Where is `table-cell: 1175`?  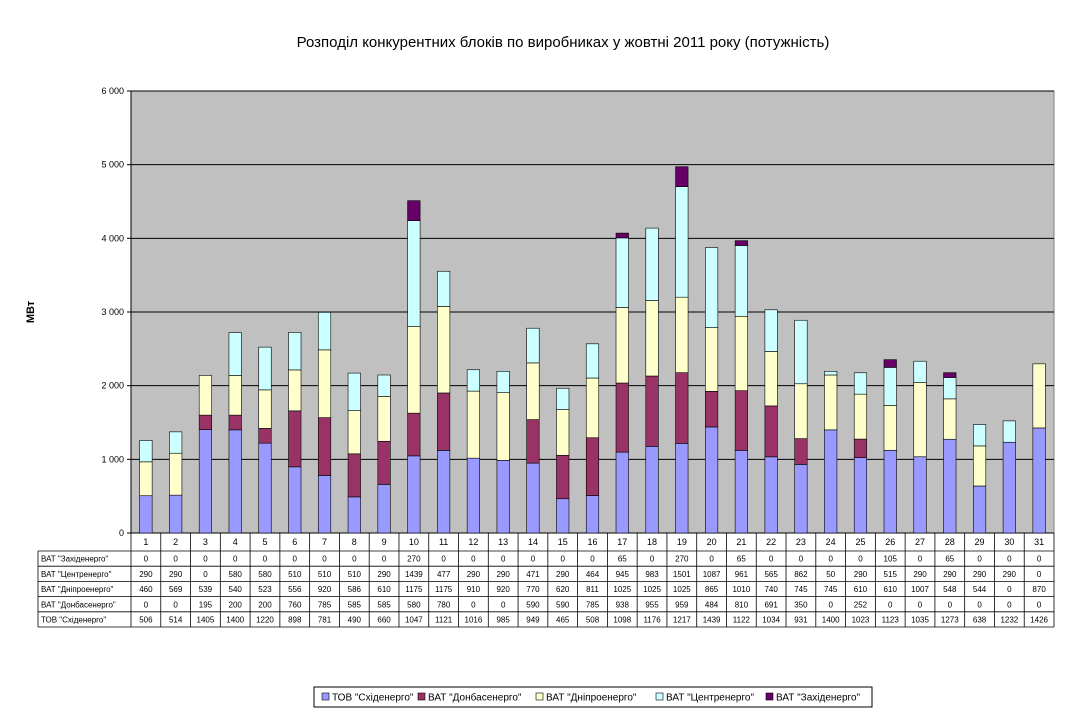
table-cell: 1175 is located at coordinates (444, 589).